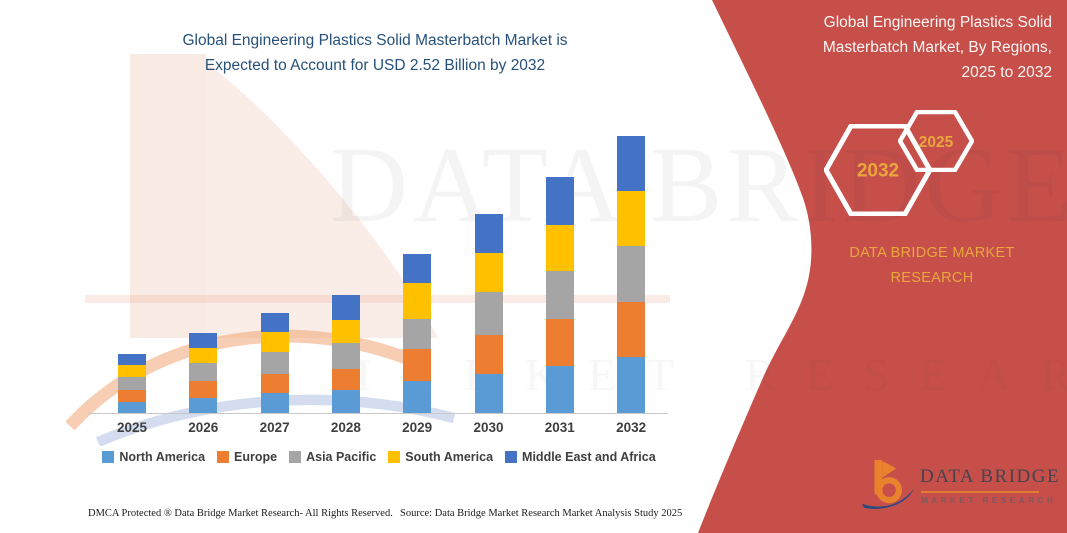 The image size is (1067, 533). What do you see at coordinates (417, 427) in the screenshot?
I see `x-axis-label-2029: 2029` at bounding box center [417, 427].